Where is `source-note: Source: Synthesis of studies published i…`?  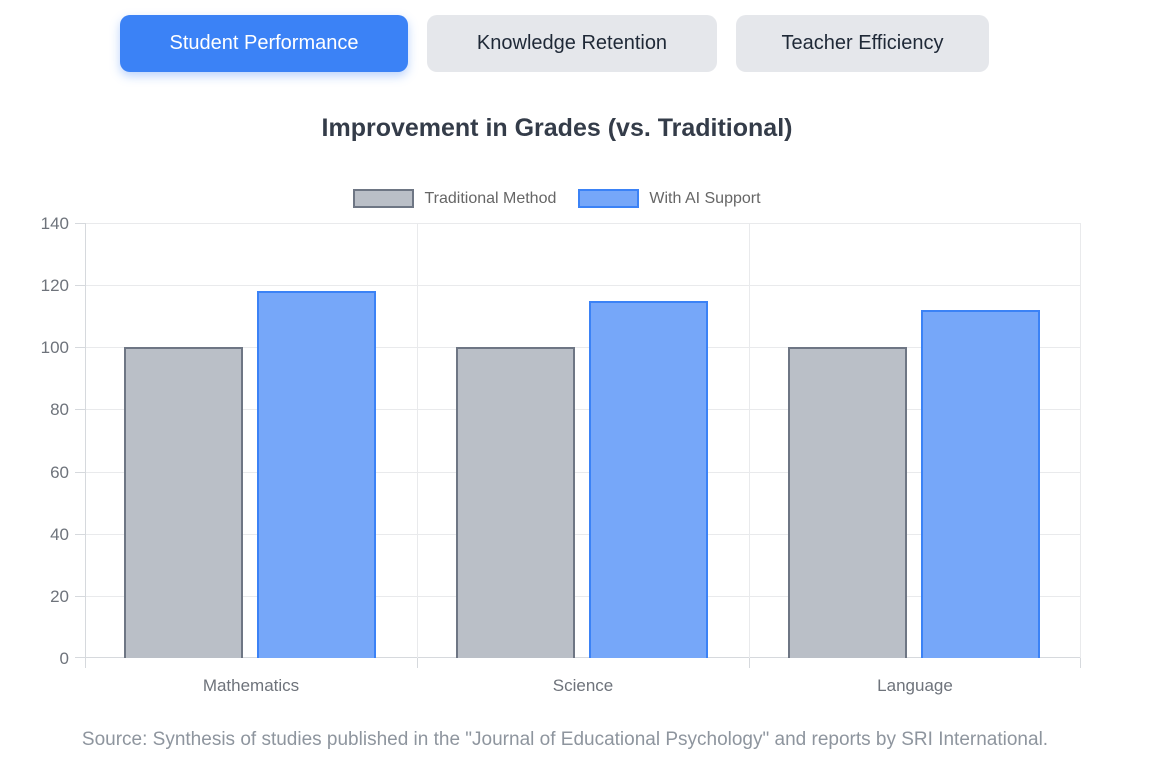 source-note: Source: Synthesis of studies published i… is located at coordinates (565, 739).